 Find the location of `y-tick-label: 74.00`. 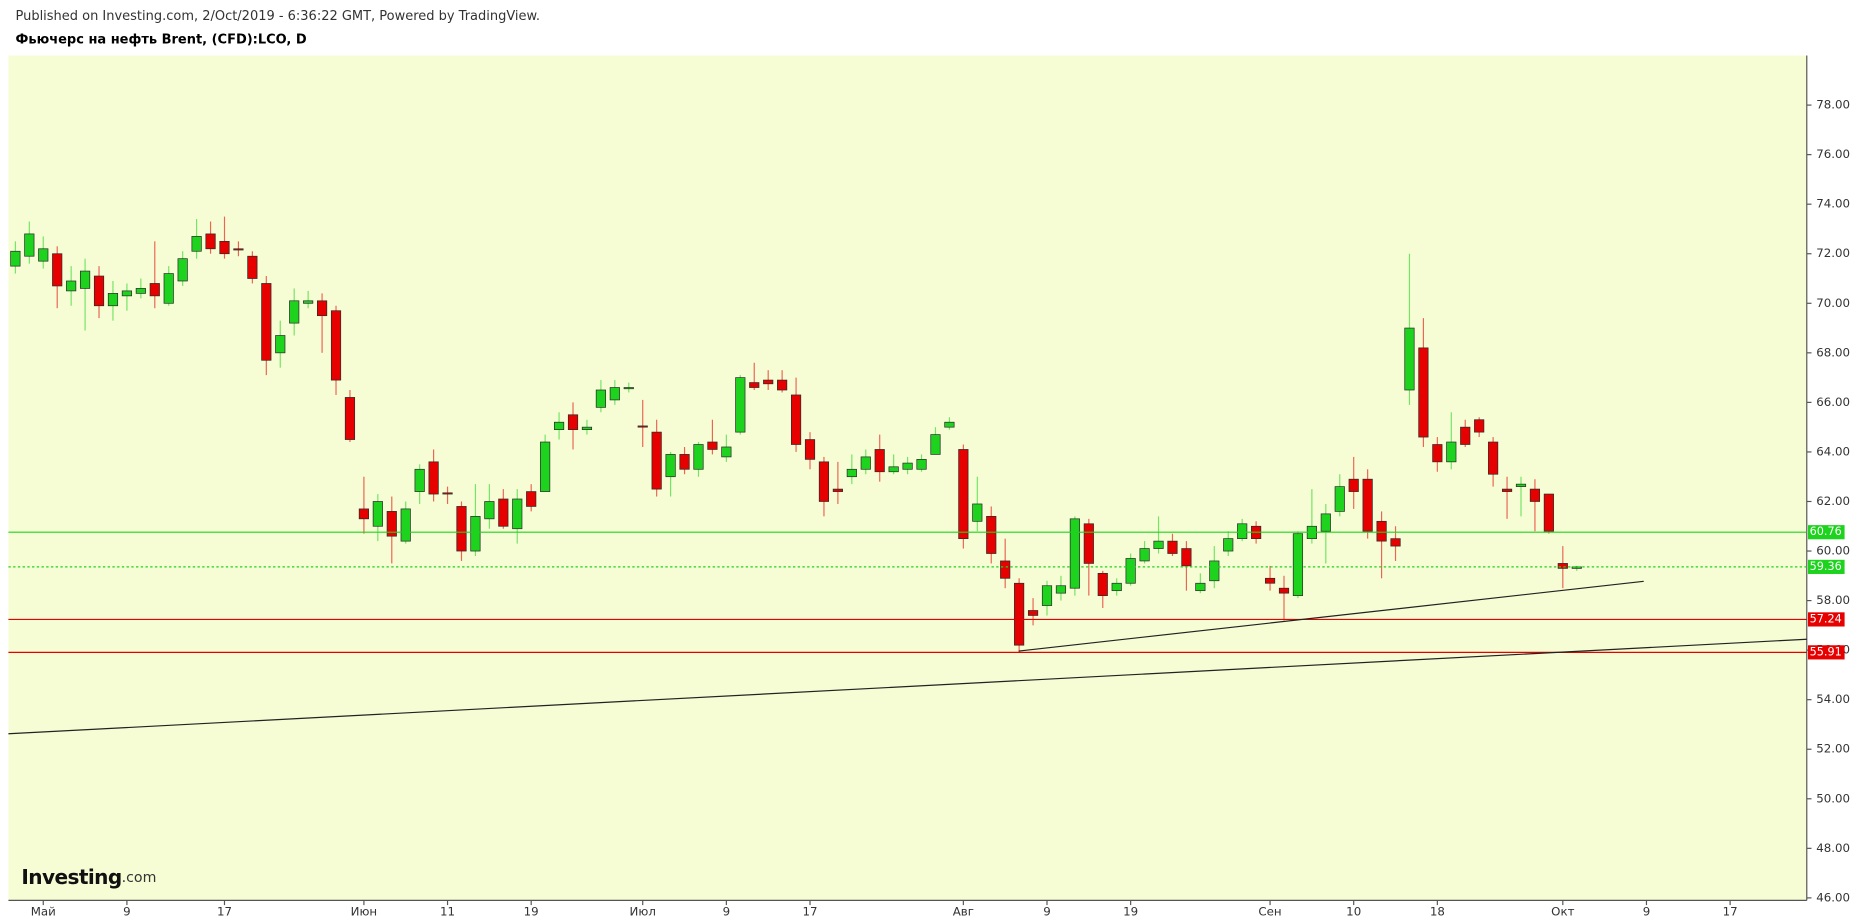

y-tick-label: 74.00 is located at coordinates (1833, 204).